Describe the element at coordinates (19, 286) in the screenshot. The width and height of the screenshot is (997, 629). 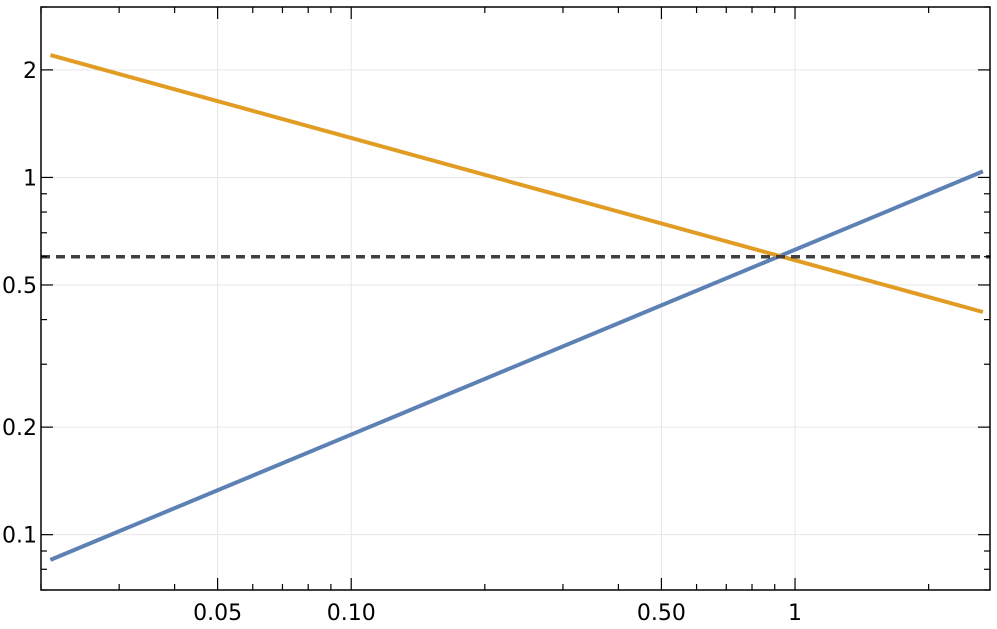
I see `y-tick-label: 0.5` at that location.